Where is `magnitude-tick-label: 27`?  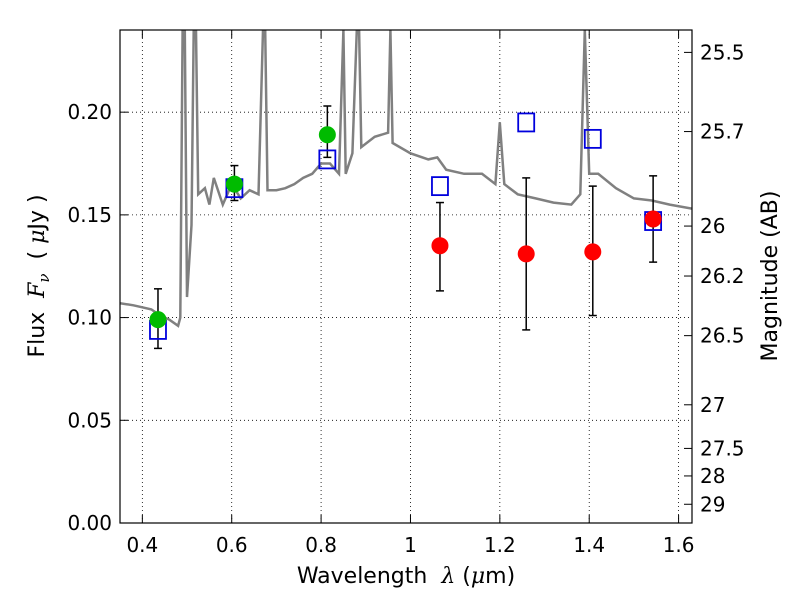
magnitude-tick-label: 27 is located at coordinates (712, 405).